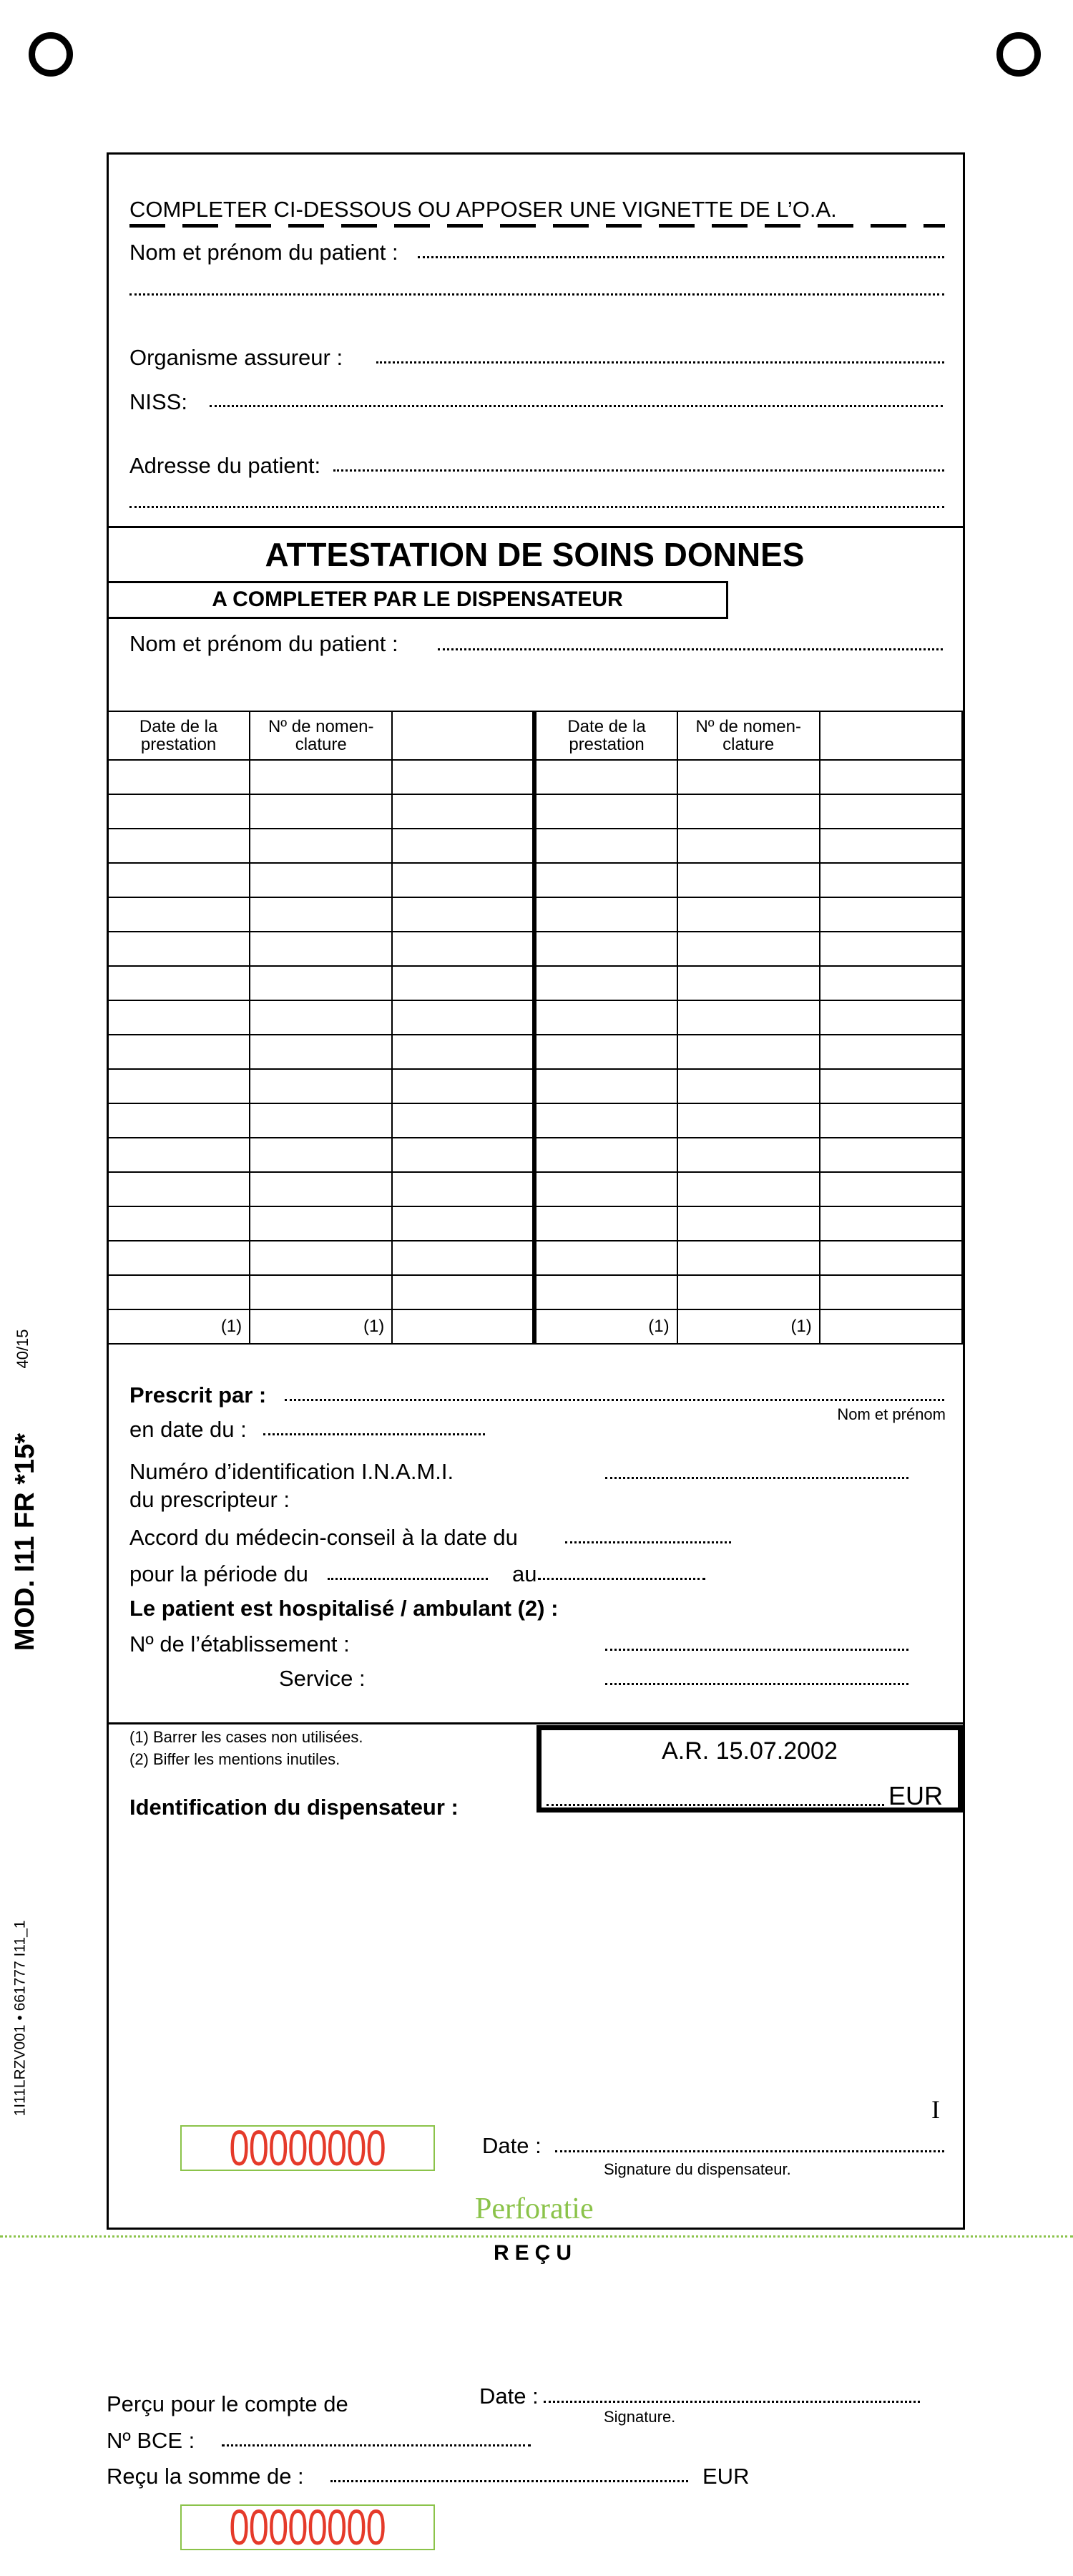 Image resolution: width=1073 pixels, height=2576 pixels. What do you see at coordinates (756, 1650) in the screenshot?
I see `establishment-field` at bounding box center [756, 1650].